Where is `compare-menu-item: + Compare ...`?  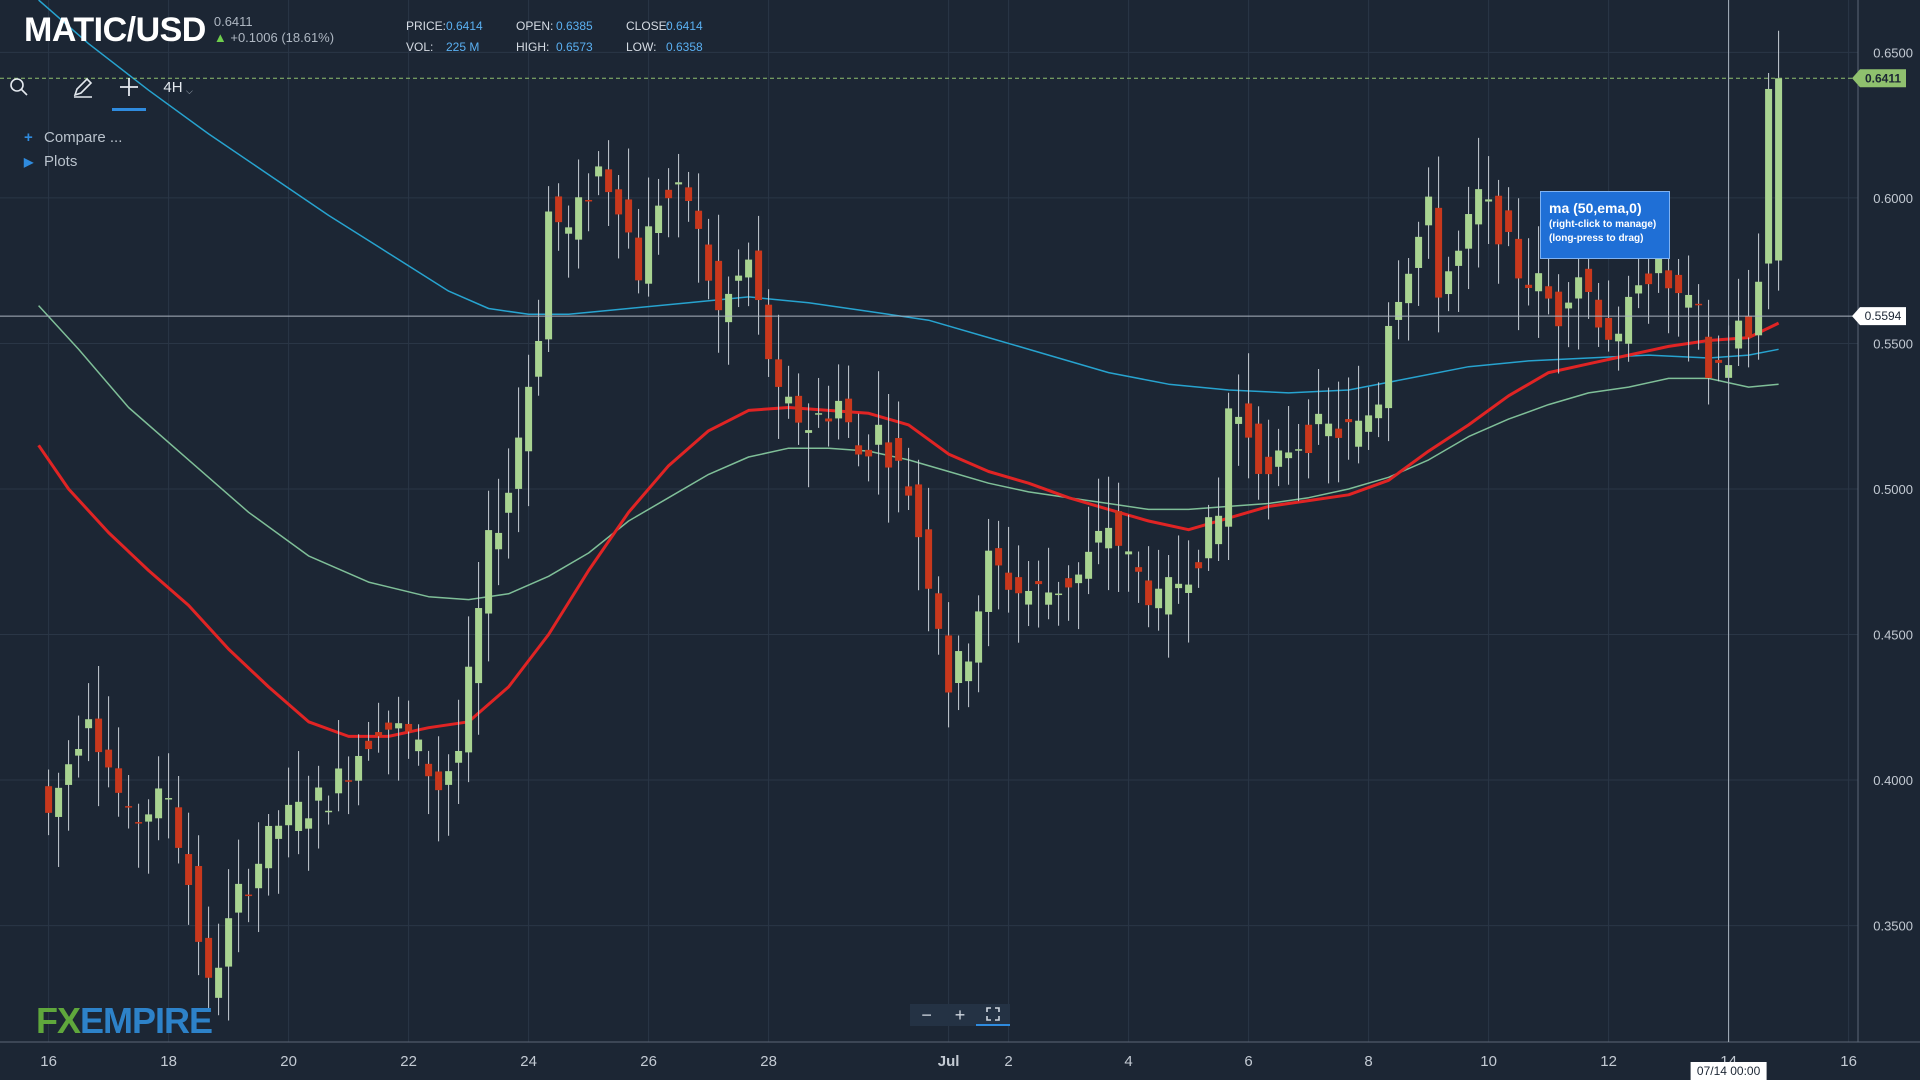 compare-menu-item: + Compare ... is located at coordinates (73, 138).